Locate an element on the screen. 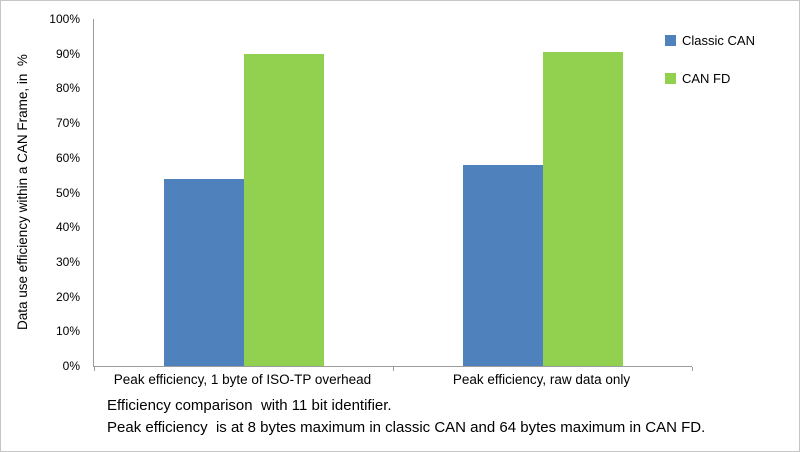 This screenshot has height=452, width=800. y-tick-label: 40% is located at coordinates (67, 227).